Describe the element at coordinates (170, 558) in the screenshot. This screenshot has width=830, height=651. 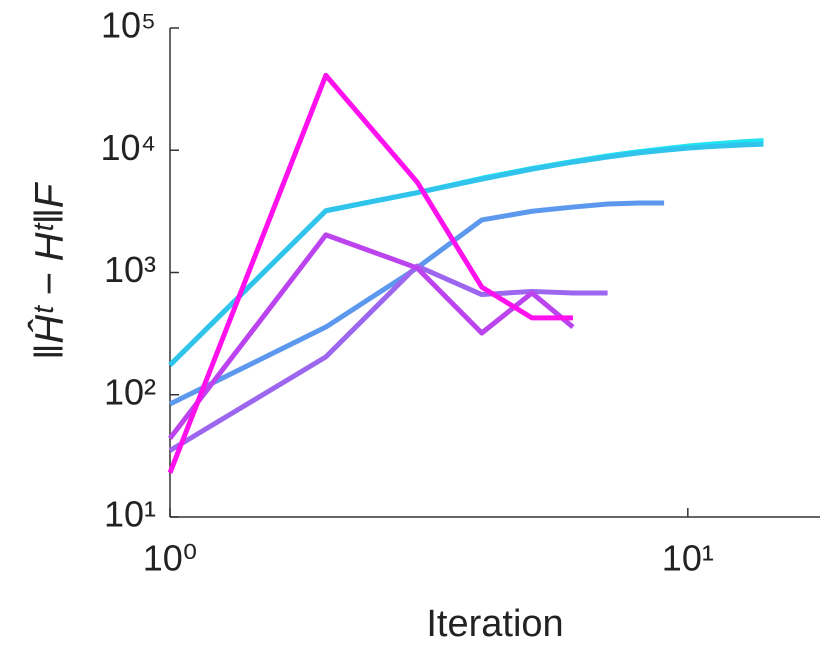
I see `x-tick-label: 10⁰` at that location.